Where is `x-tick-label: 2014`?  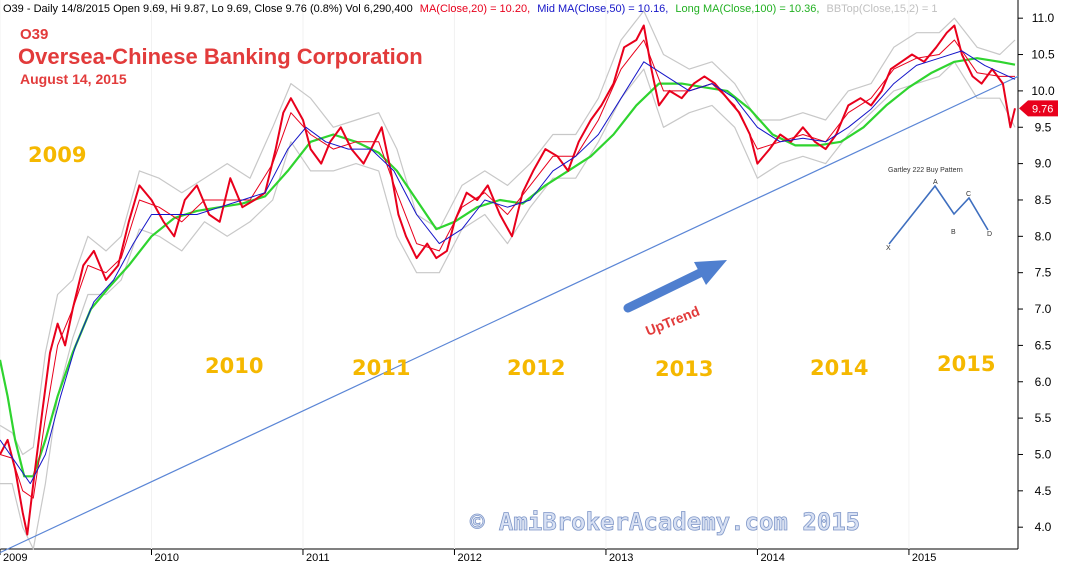 x-tick-label: 2014 is located at coordinates (772, 558).